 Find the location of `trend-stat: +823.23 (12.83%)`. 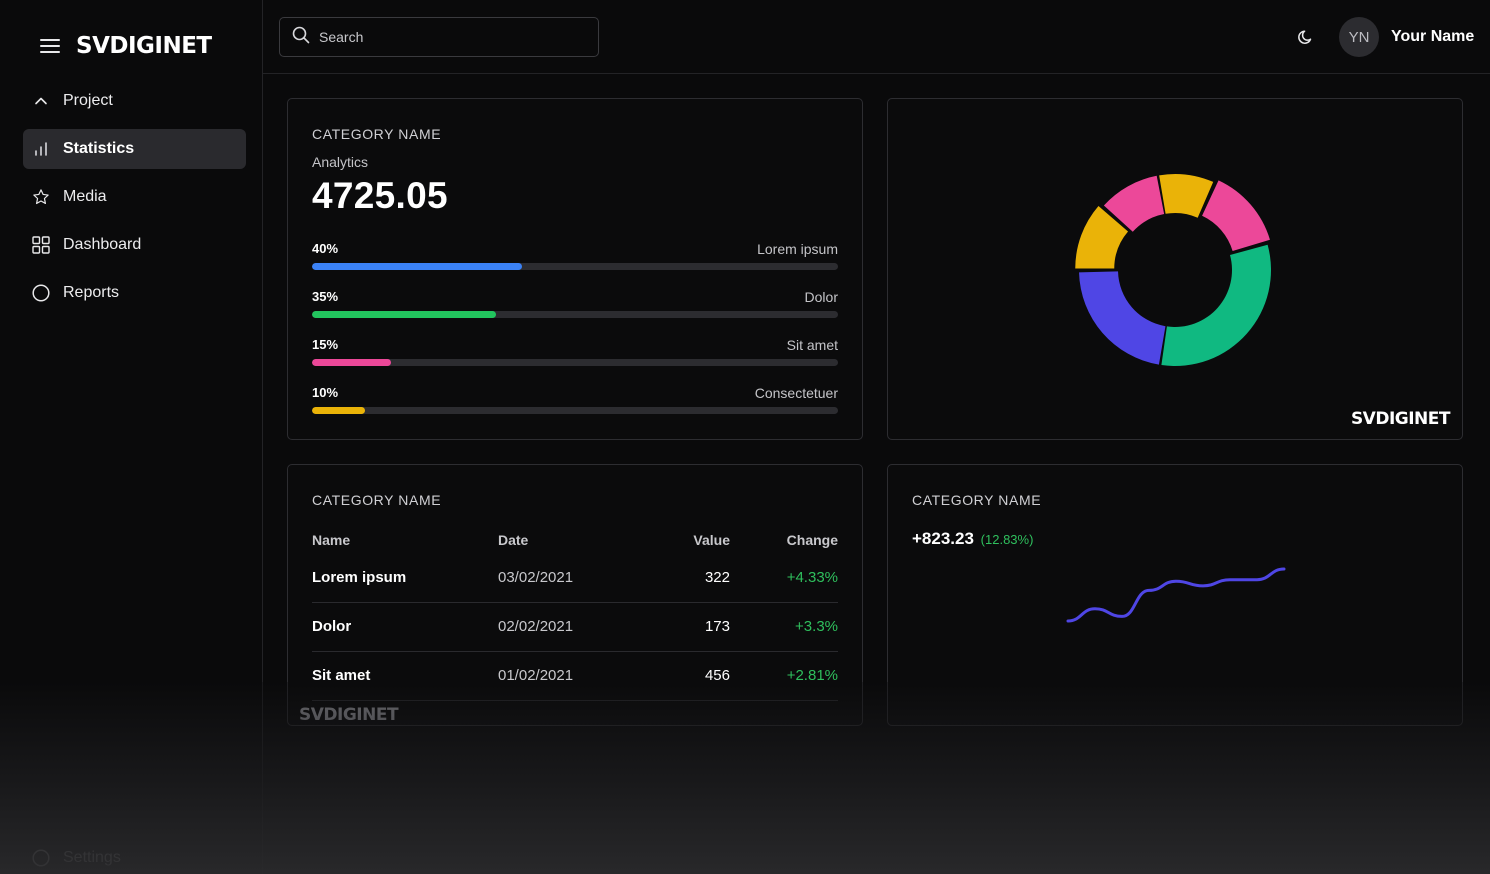

trend-stat: +823.23 (12.83%) is located at coordinates (972, 539).